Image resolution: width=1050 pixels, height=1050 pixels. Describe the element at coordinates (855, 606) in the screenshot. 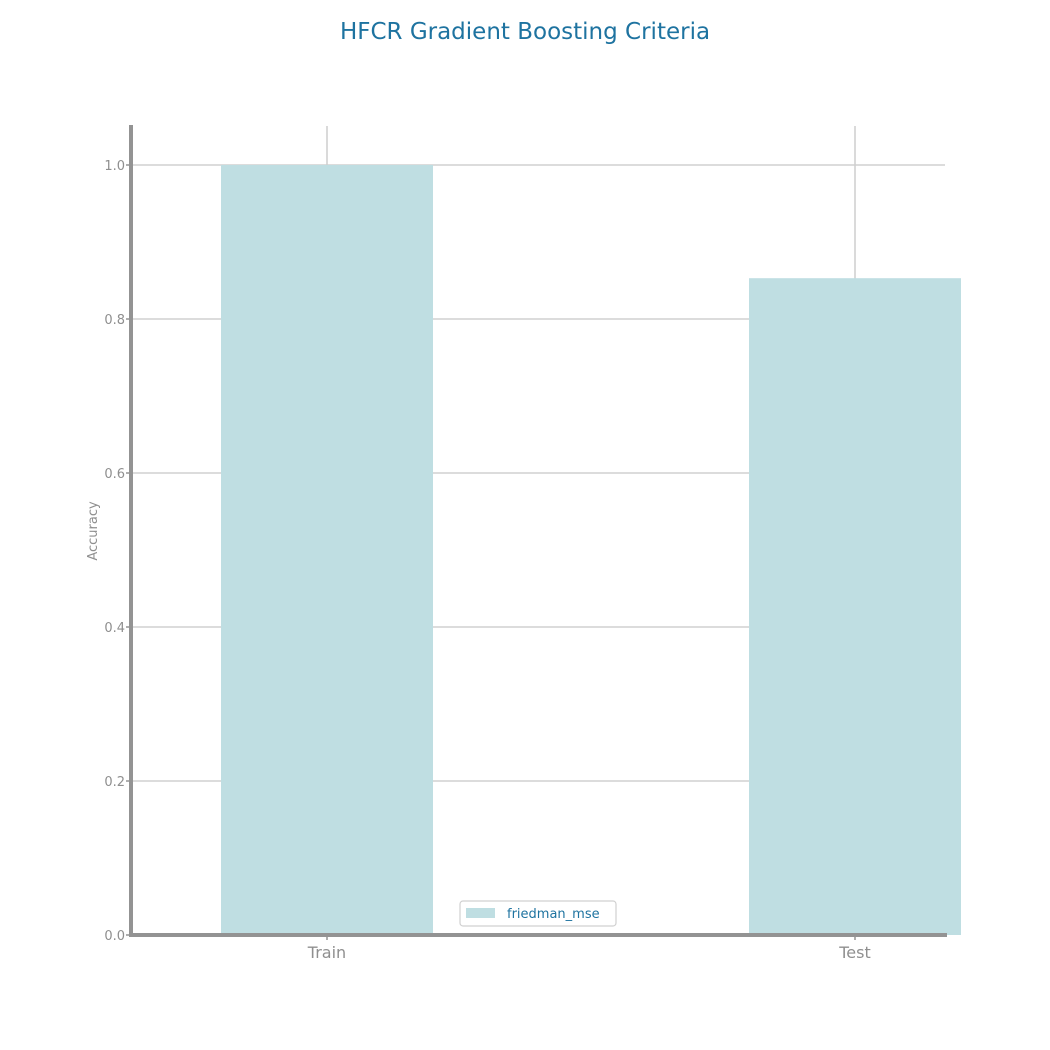

I see `bar-test` at that location.